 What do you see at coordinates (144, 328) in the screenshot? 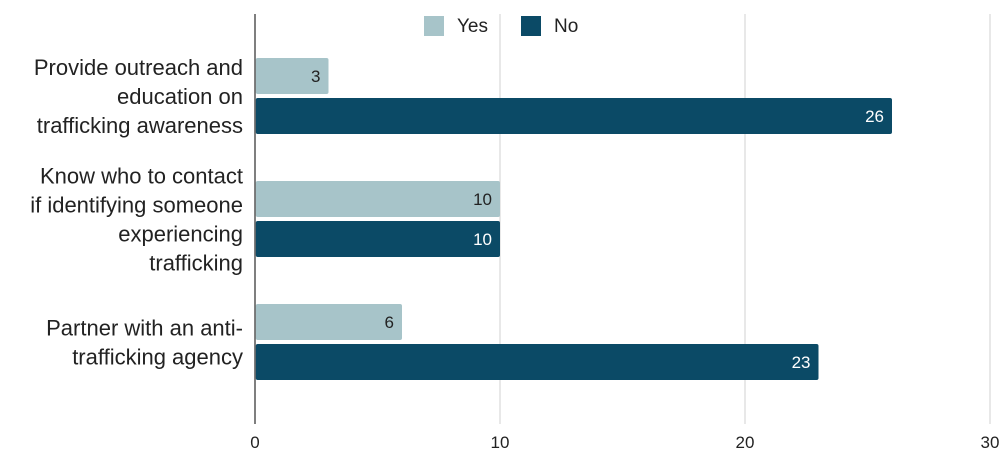
I see `category-label: Partner with an anti-` at bounding box center [144, 328].